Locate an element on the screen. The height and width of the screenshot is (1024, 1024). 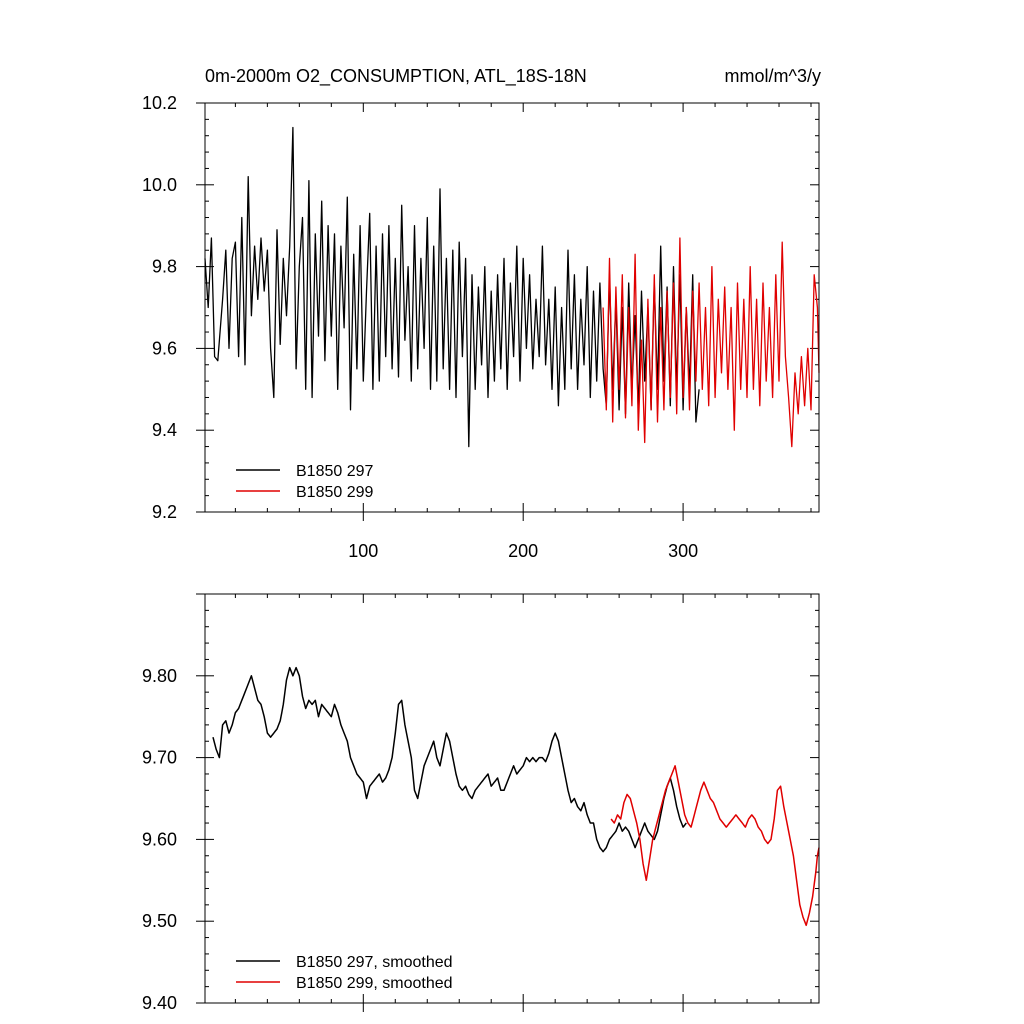
top-panel-units: mmol/m^3/y is located at coordinates (773, 76).